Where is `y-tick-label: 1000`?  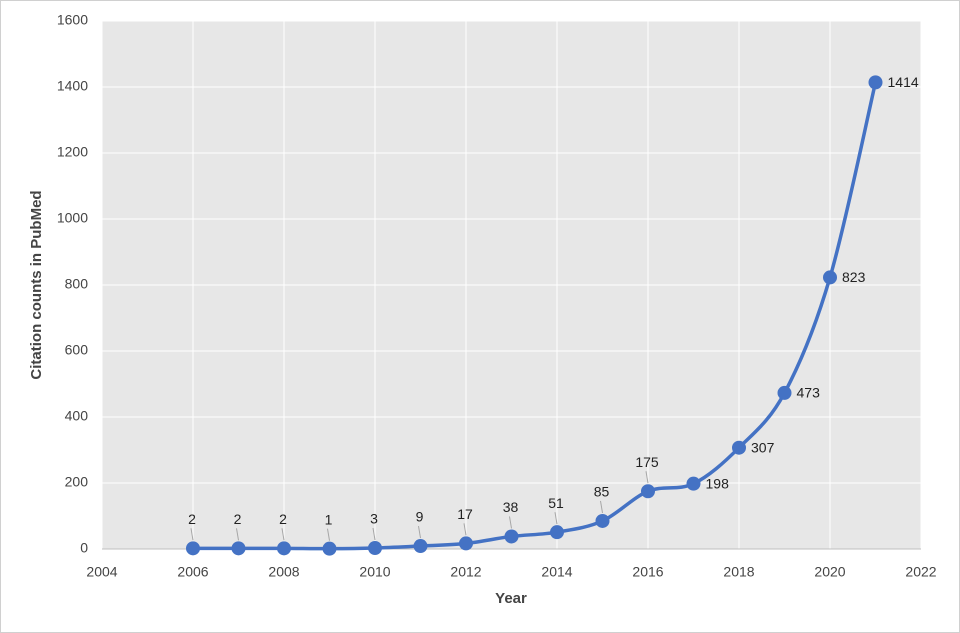 y-tick-label: 1000 is located at coordinates (72, 218).